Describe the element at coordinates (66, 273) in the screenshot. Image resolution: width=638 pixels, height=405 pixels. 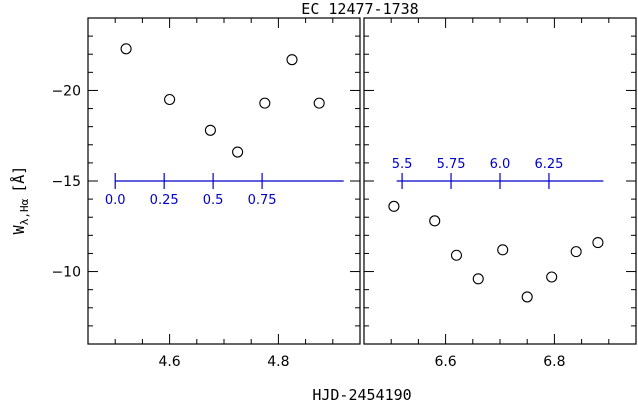
I see `y-tick-label: −10` at that location.